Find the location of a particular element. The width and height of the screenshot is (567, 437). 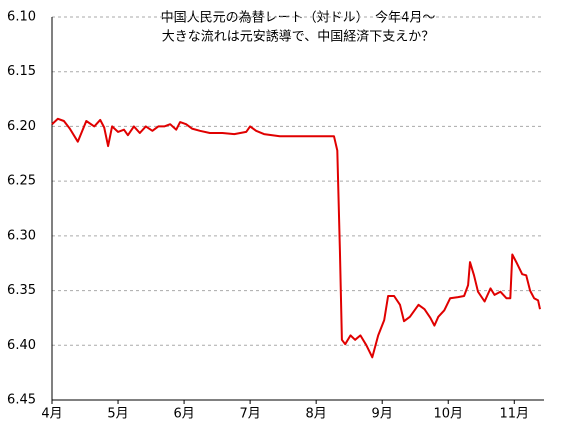

y-tick-label: 6.20 is located at coordinates (21, 126).